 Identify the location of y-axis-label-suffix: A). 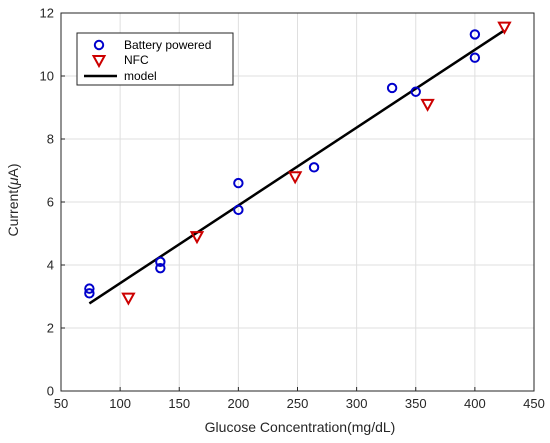
(13, 170).